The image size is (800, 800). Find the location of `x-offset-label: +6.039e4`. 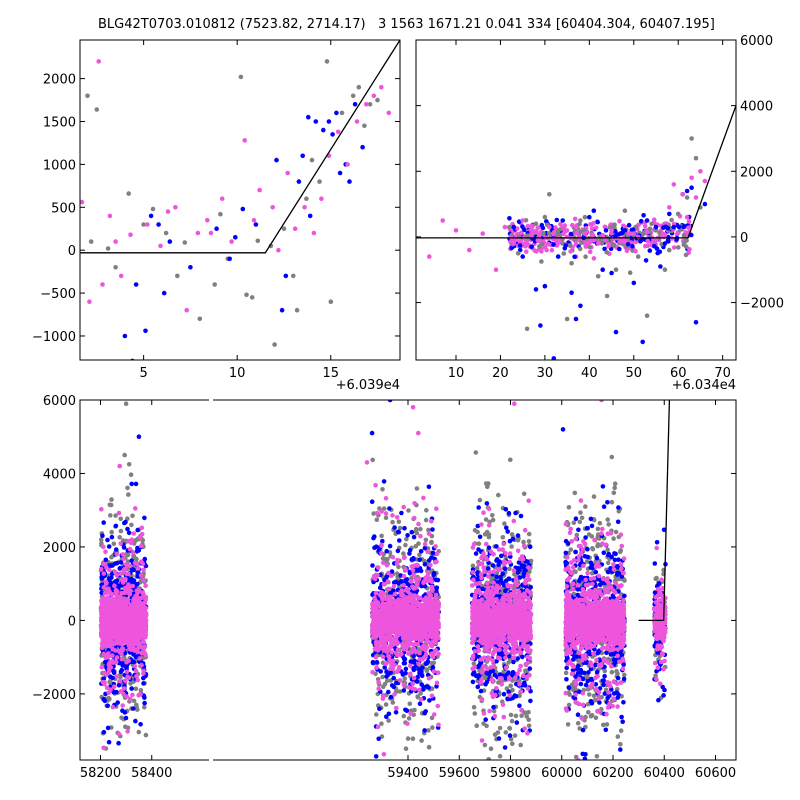

x-offset-label: +6.039e4 is located at coordinates (368, 385).